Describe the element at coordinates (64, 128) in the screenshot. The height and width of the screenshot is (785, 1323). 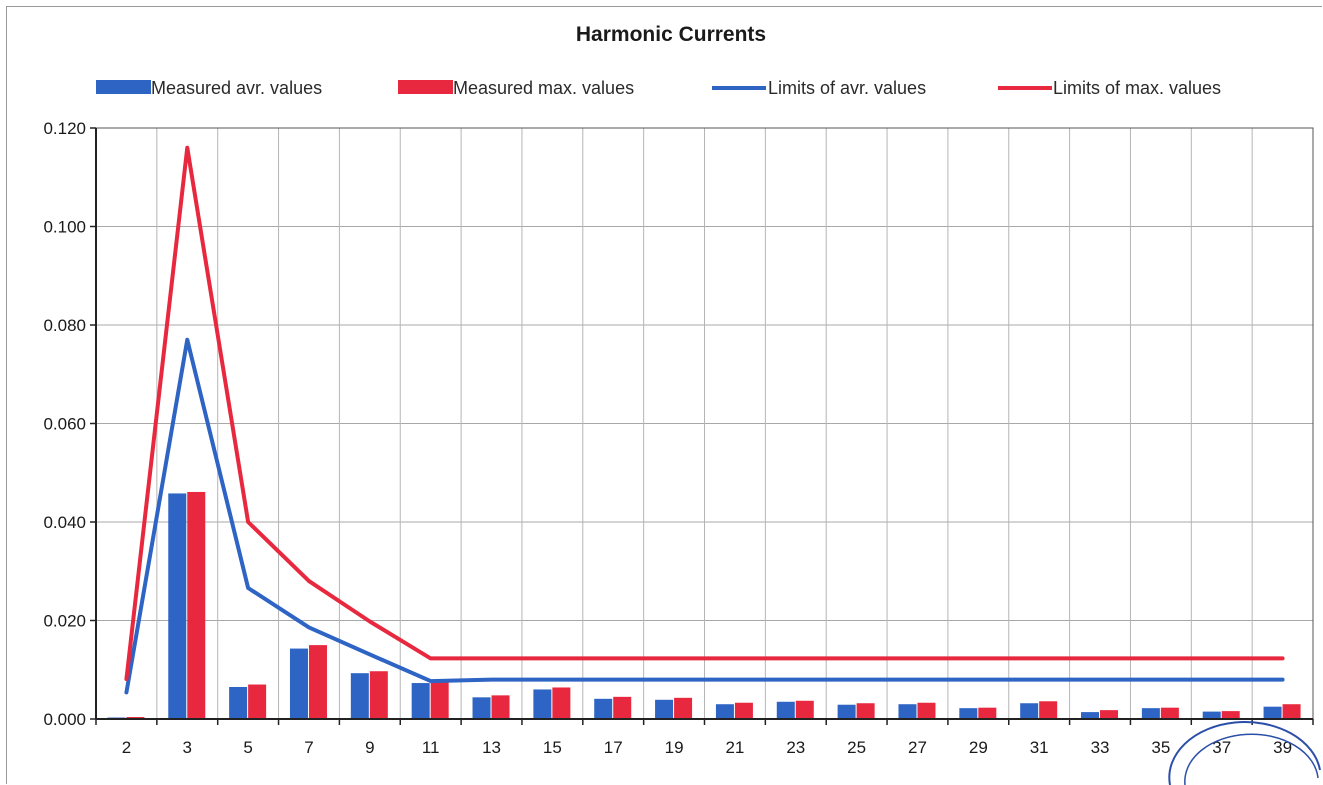
I see `y-tick-label: 0.120` at that location.